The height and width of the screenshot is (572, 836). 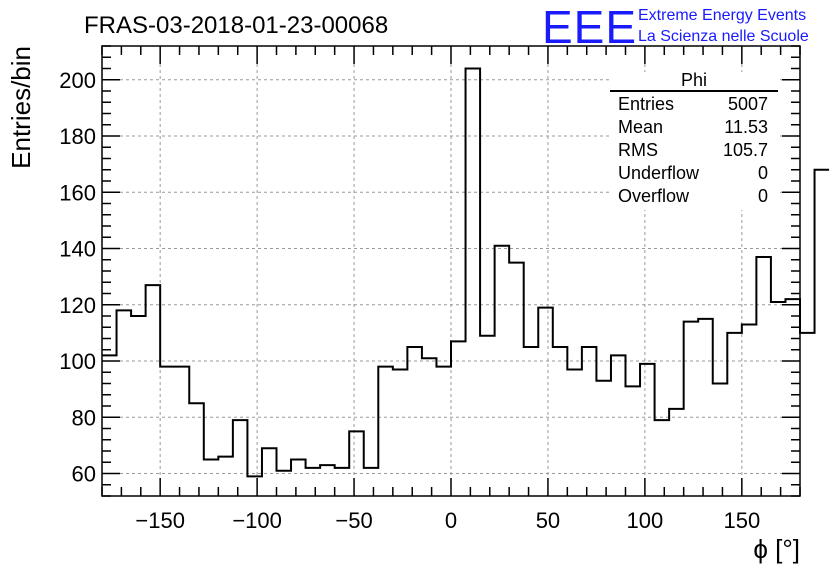 I want to click on x-axis-title: ϕ [°], so click(x=776, y=549).